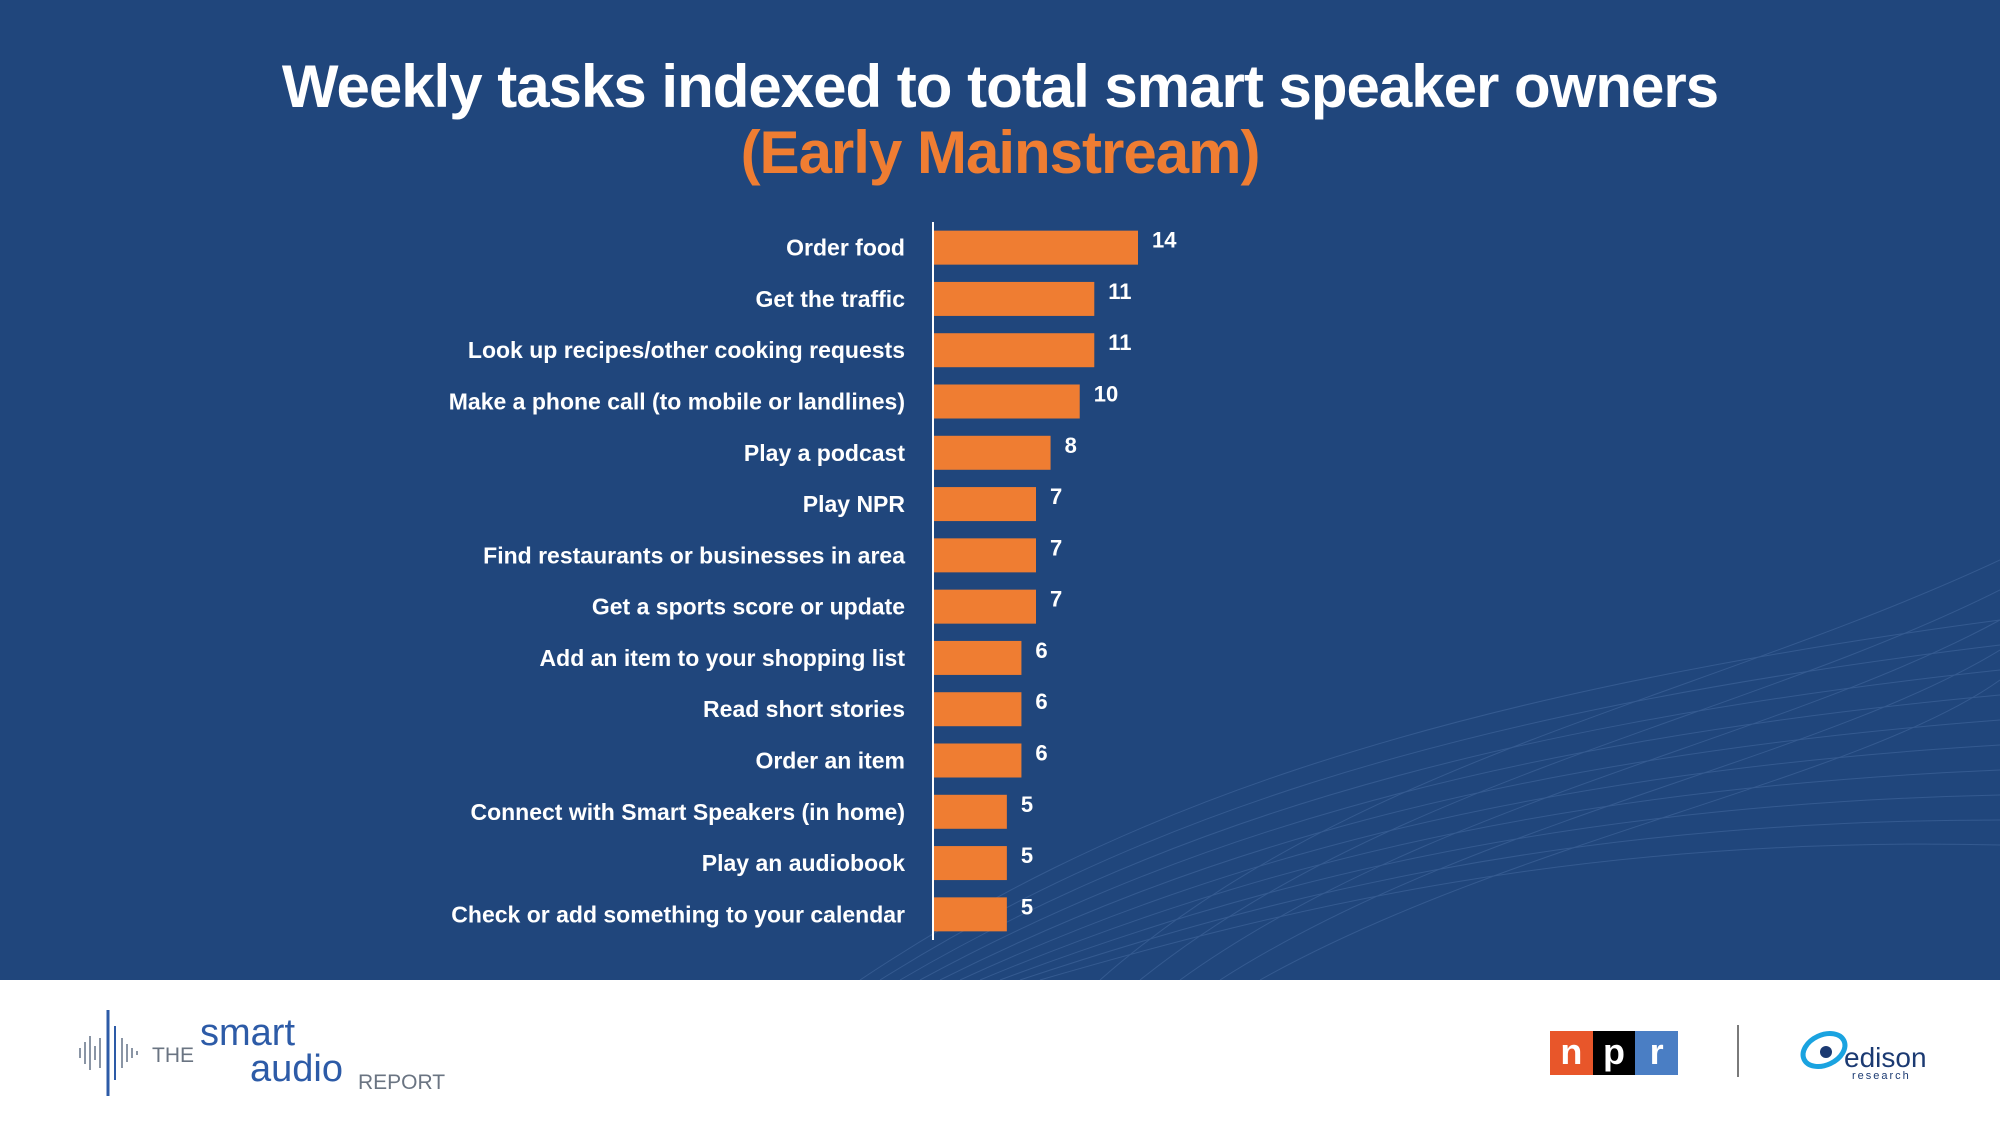 This screenshot has height=1125, width=2000. Describe the element at coordinates (824, 453) in the screenshot. I see `category-label: Play a podcast` at that location.